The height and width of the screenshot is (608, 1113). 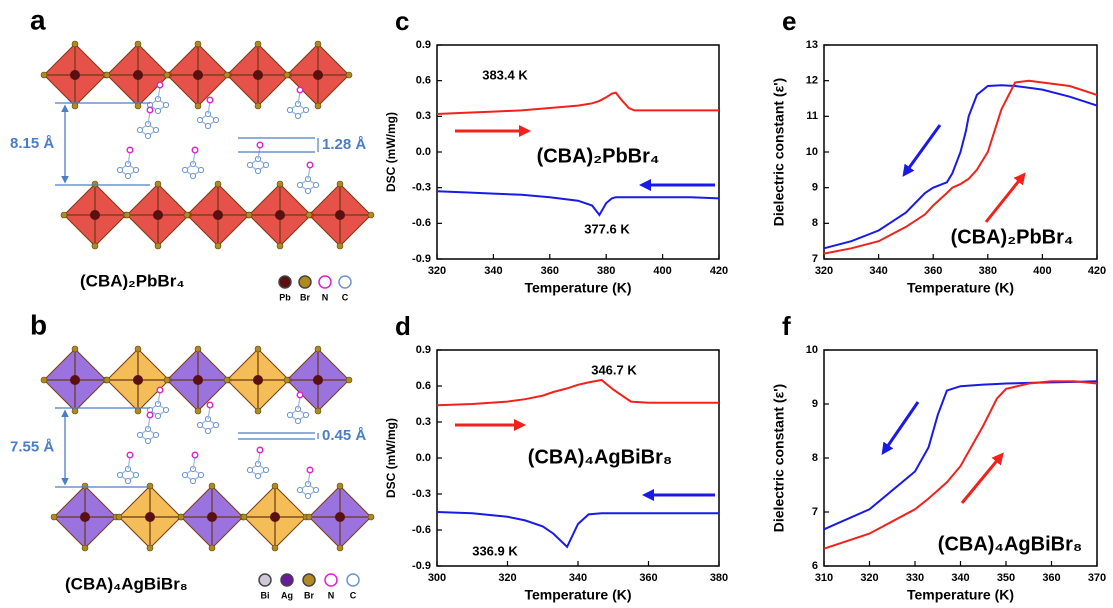 What do you see at coordinates (287, 595) in the screenshot?
I see `legend-label: Ag` at bounding box center [287, 595].